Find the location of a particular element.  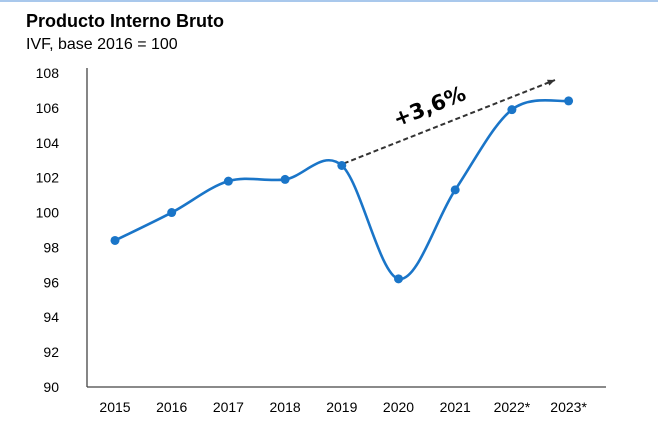

x-tick-label: 2018 is located at coordinates (285, 407).